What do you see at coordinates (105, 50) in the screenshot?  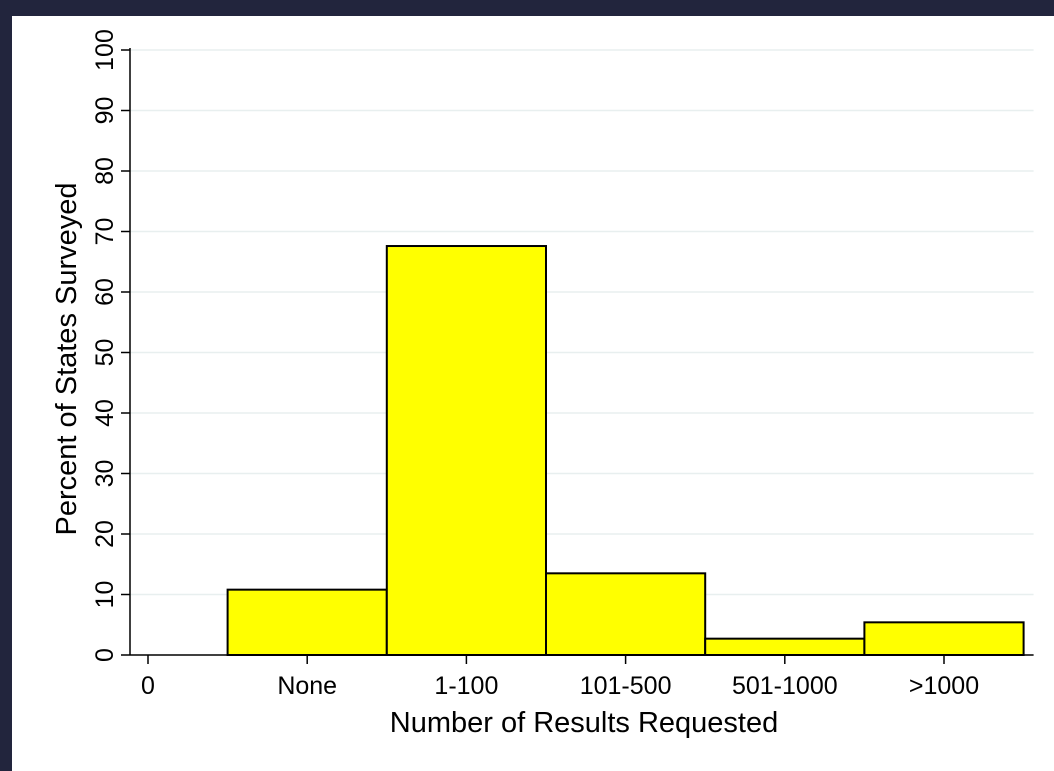 I see `y-tick-label: 100` at bounding box center [105, 50].